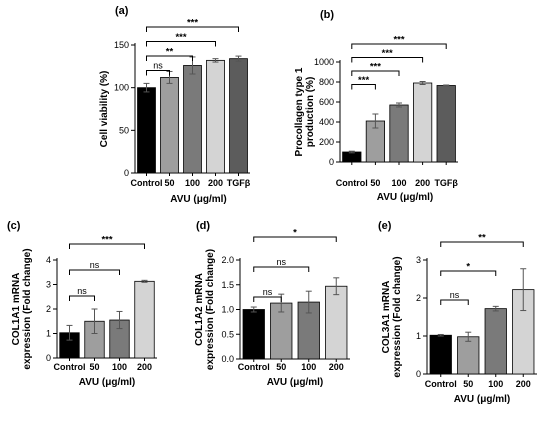 The image size is (550, 423). Describe the element at coordinates (227, 260) in the screenshot. I see `y-tick-label: 2.0` at that location.